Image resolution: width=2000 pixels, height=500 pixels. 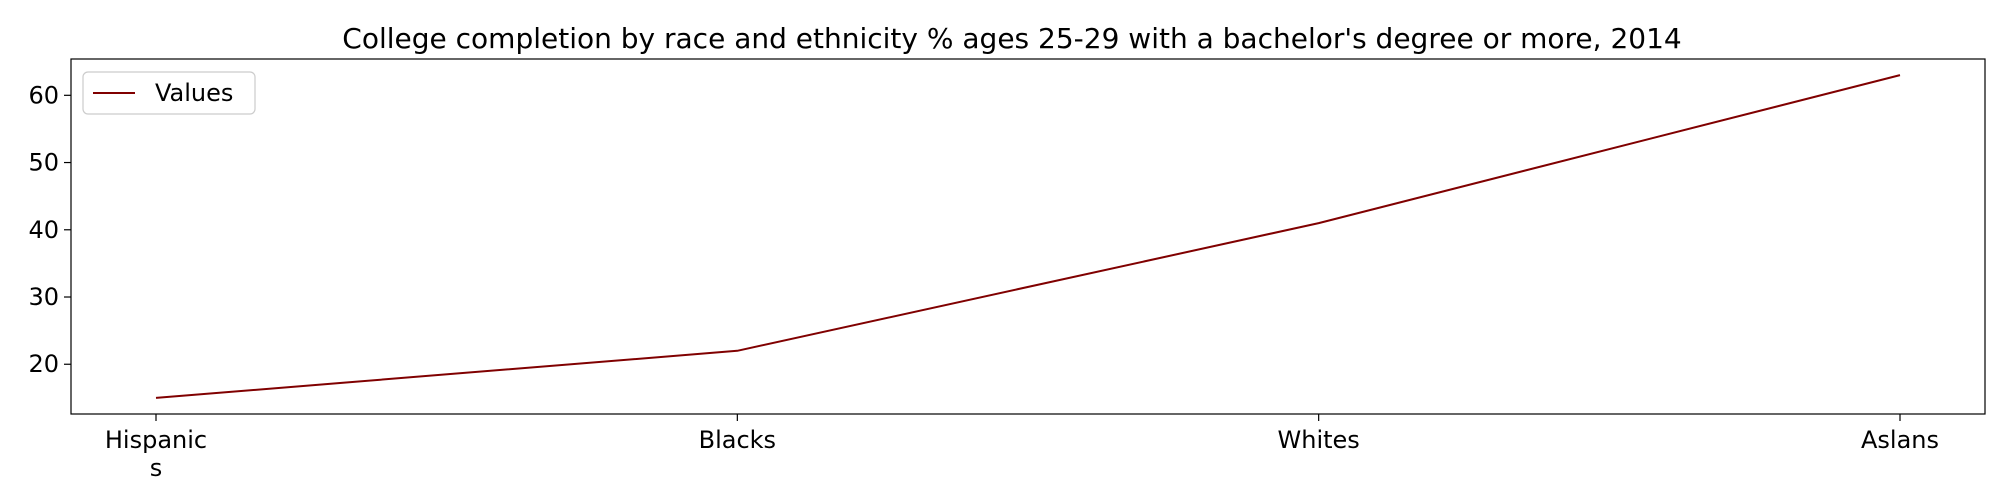 I want to click on y-tick-label: 20, so click(x=43, y=364).